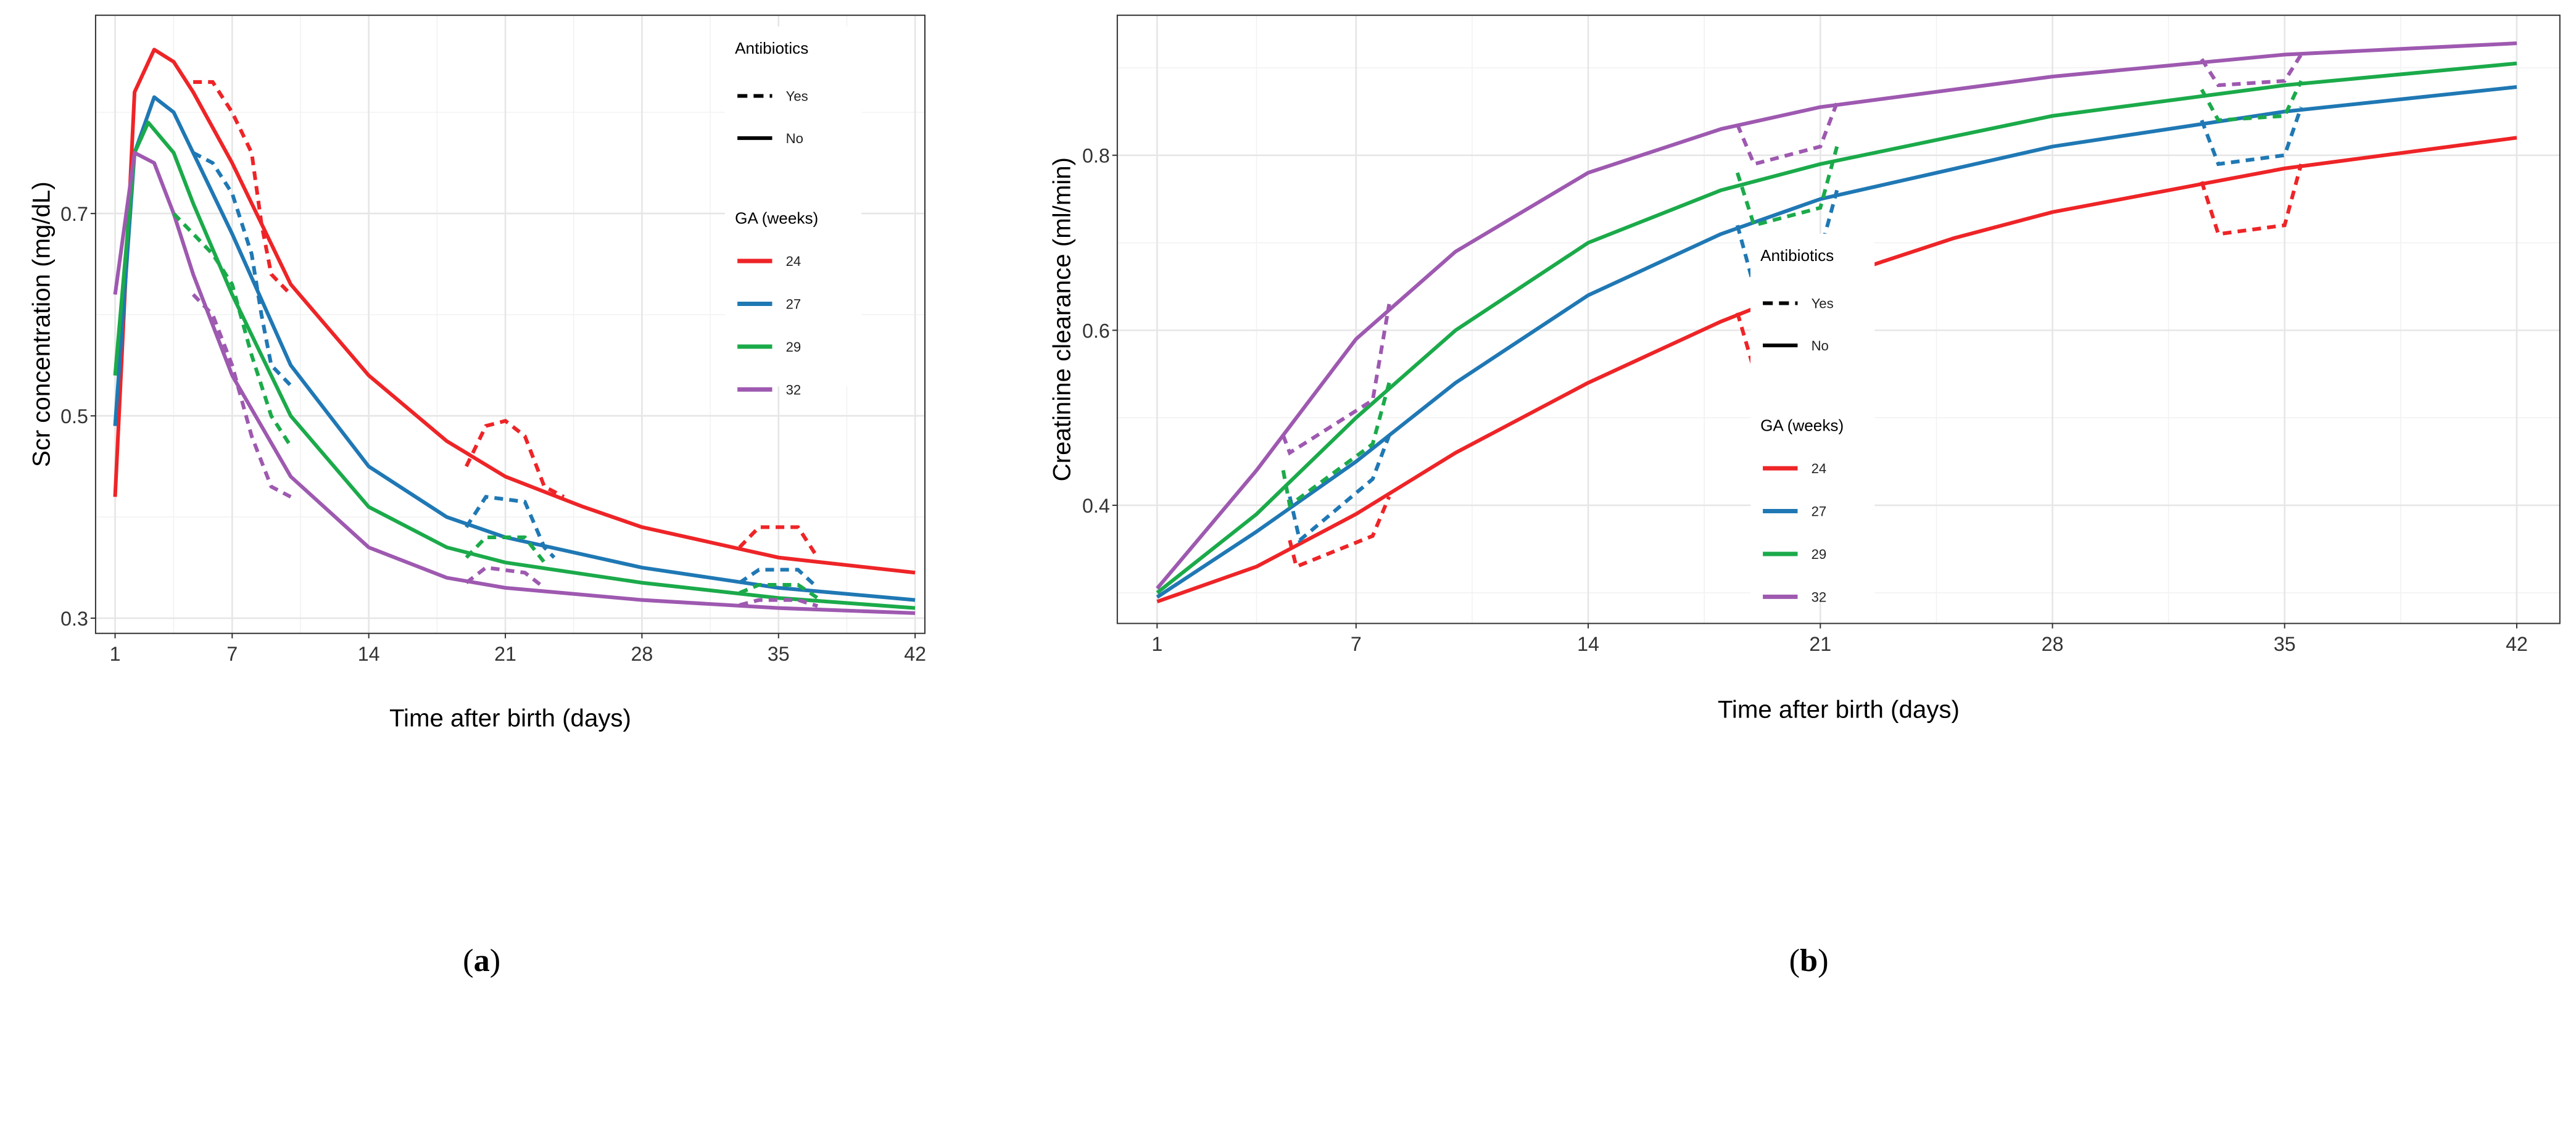 This screenshot has height=1124, width=2576. I want to click on y-tick-label: 0.8, so click(1096, 156).